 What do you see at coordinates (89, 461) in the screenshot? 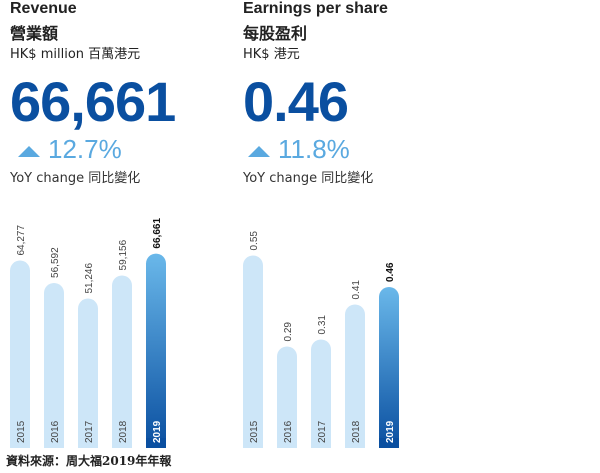
I see `source-footnote: 資料來源：周大福2019年年報` at bounding box center [89, 461].